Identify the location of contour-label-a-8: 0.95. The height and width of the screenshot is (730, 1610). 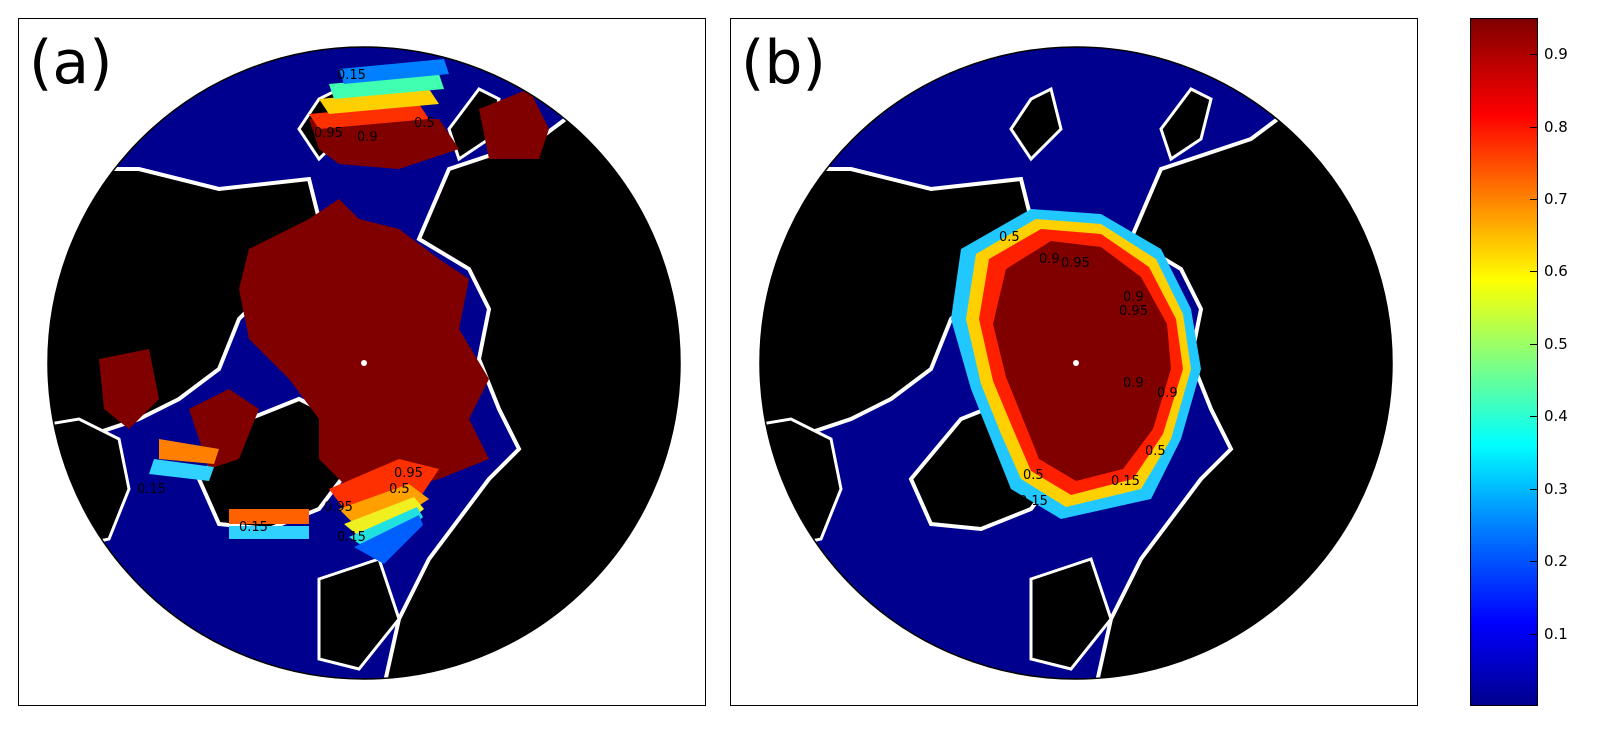
(338, 507).